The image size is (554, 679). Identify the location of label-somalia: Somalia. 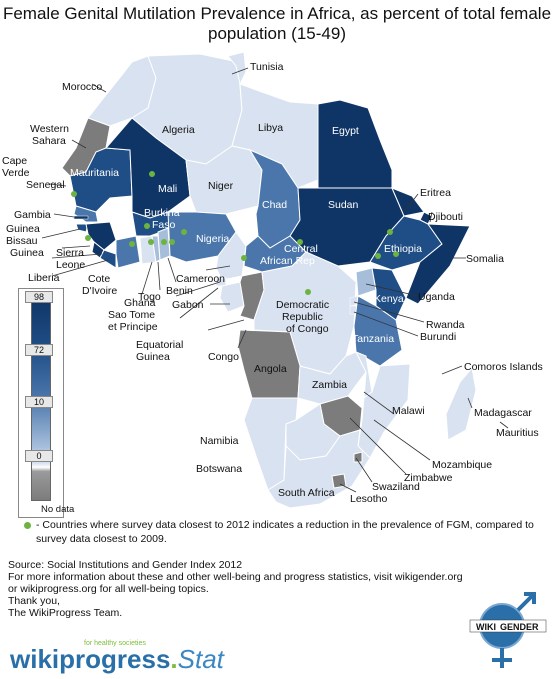
(485, 259).